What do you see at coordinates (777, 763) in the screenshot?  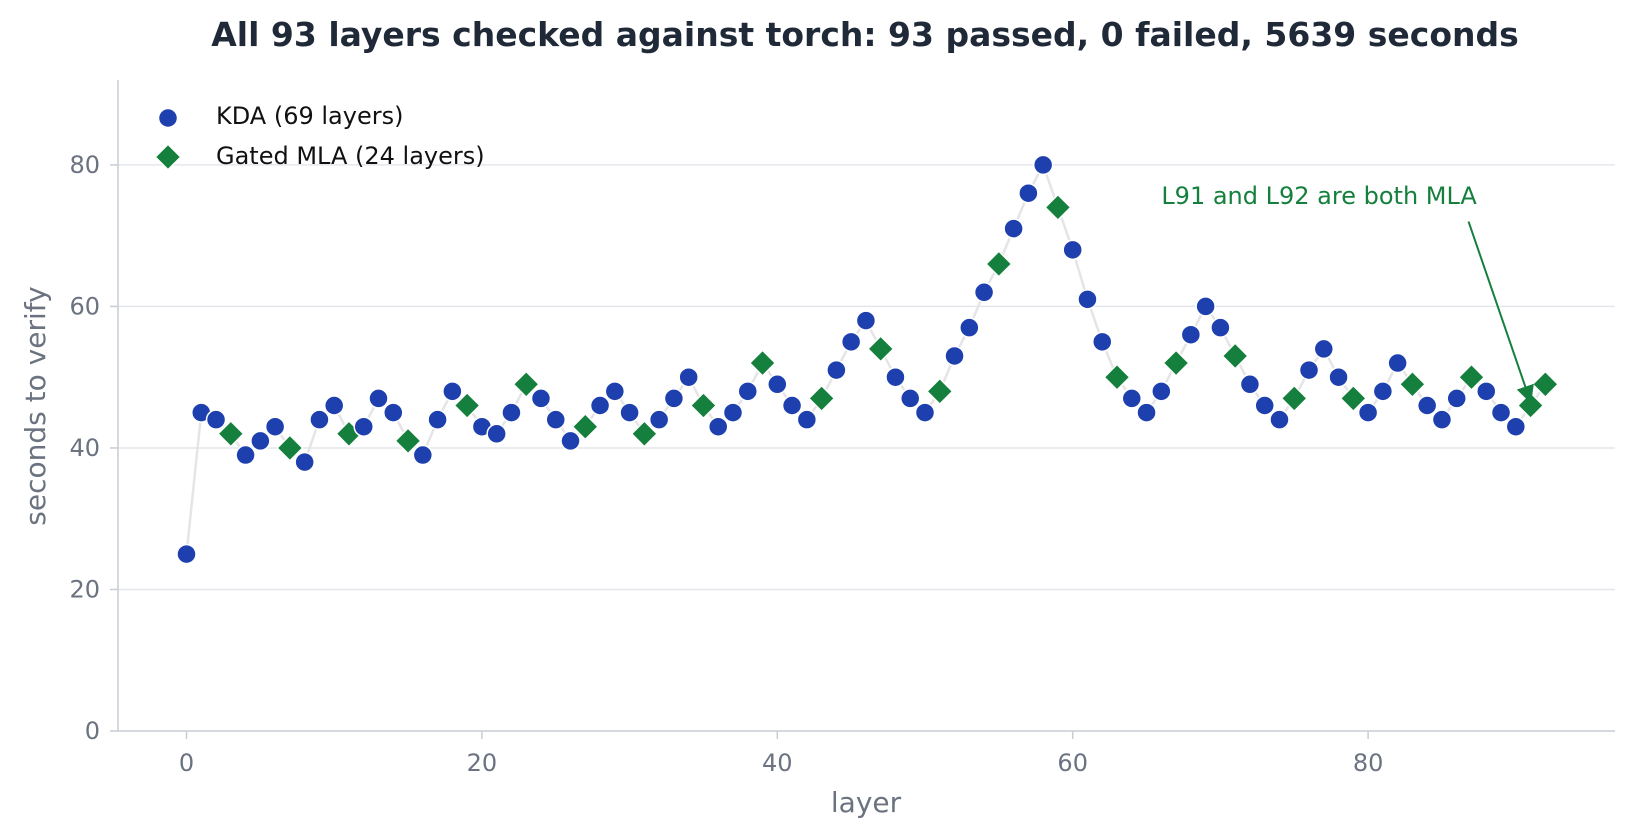 I see `x-tick-label-40: 40` at bounding box center [777, 763].